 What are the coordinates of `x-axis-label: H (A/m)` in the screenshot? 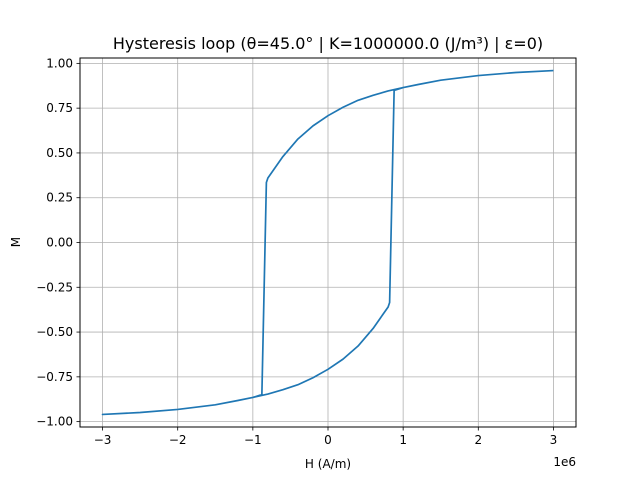 It's located at (328, 464).